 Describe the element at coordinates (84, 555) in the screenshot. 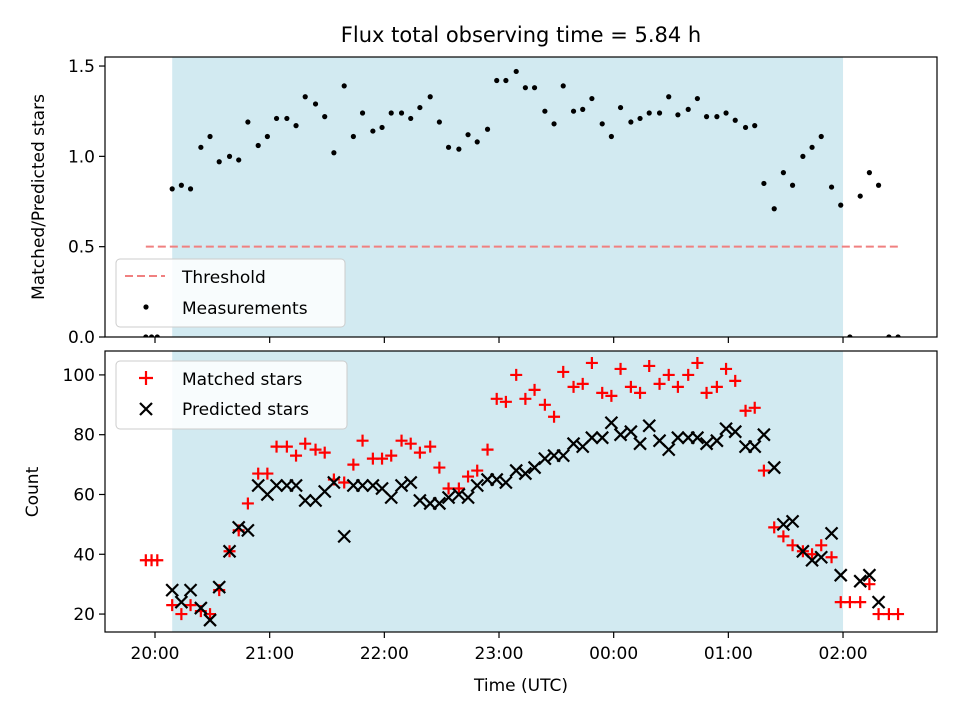

I see `bottom-ytick-label-1: 40` at that location.